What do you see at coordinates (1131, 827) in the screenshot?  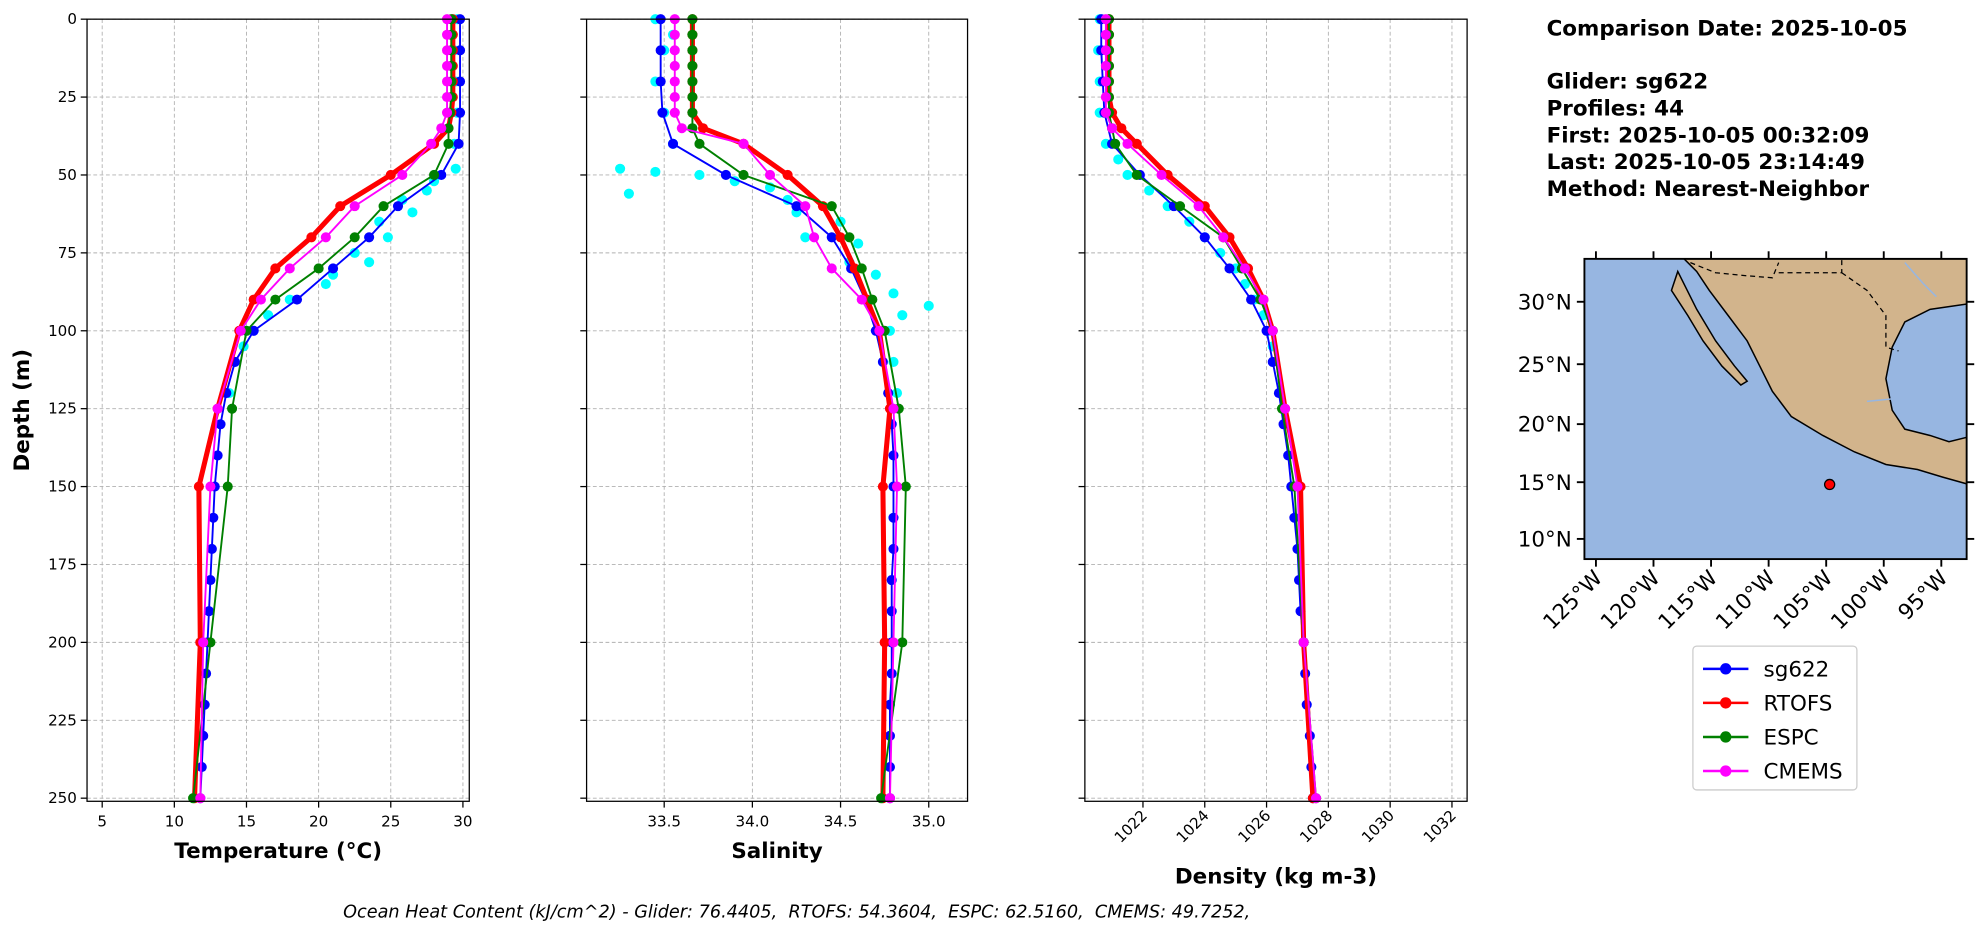 I see `x-tick-label: 1022` at bounding box center [1131, 827].